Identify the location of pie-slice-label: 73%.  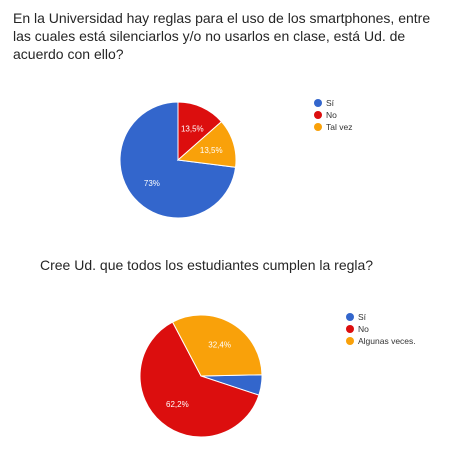
(152, 183).